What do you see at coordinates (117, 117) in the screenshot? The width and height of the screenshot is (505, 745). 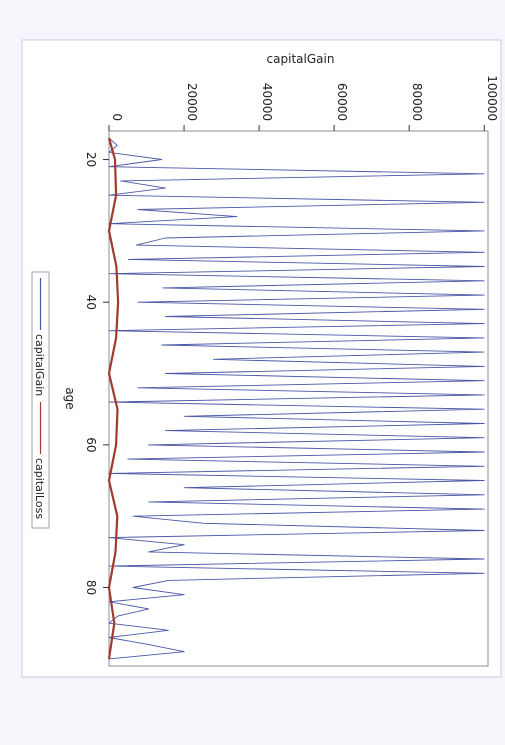 I see `value-tick-label: 0` at bounding box center [117, 117].